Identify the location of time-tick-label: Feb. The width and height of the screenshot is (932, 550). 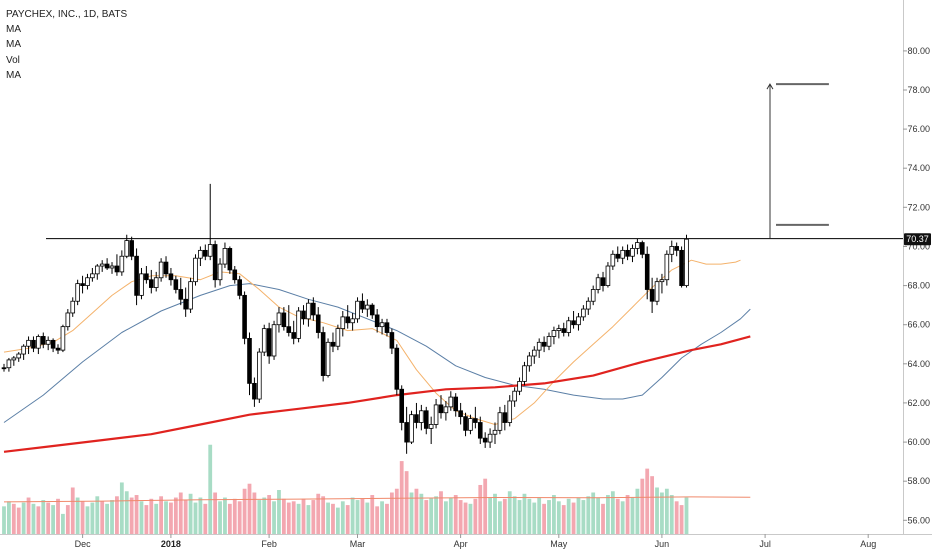
(269, 544).